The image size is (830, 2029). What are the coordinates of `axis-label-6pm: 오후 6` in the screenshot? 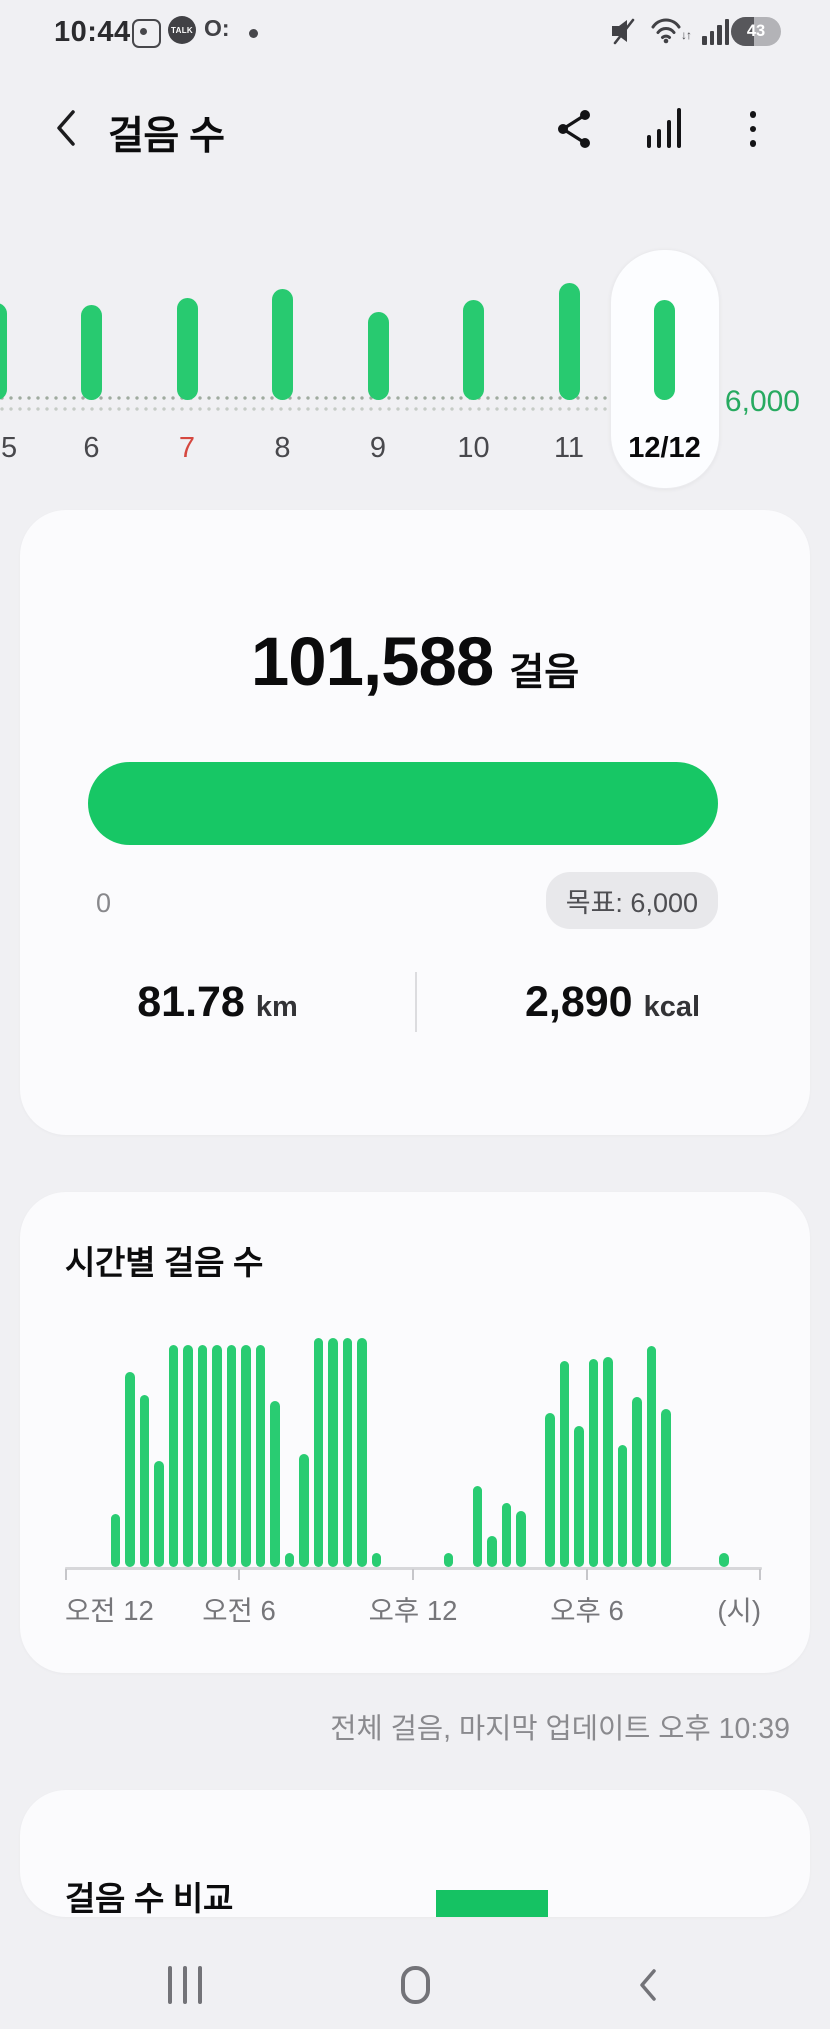 It's located at (587, 1610).